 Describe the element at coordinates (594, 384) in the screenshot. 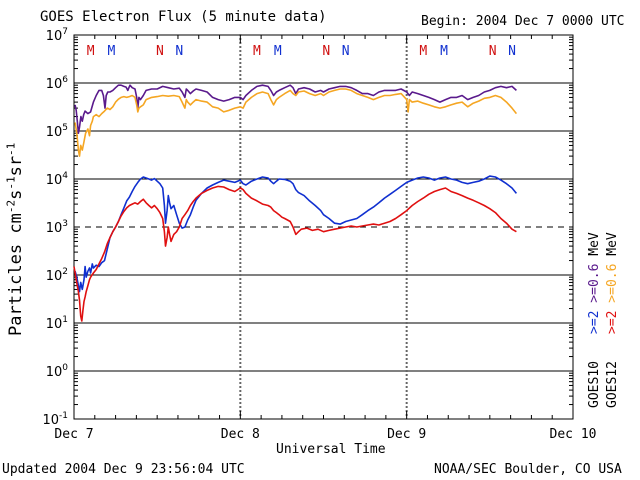

I see `goes10-label: GOES10` at that location.